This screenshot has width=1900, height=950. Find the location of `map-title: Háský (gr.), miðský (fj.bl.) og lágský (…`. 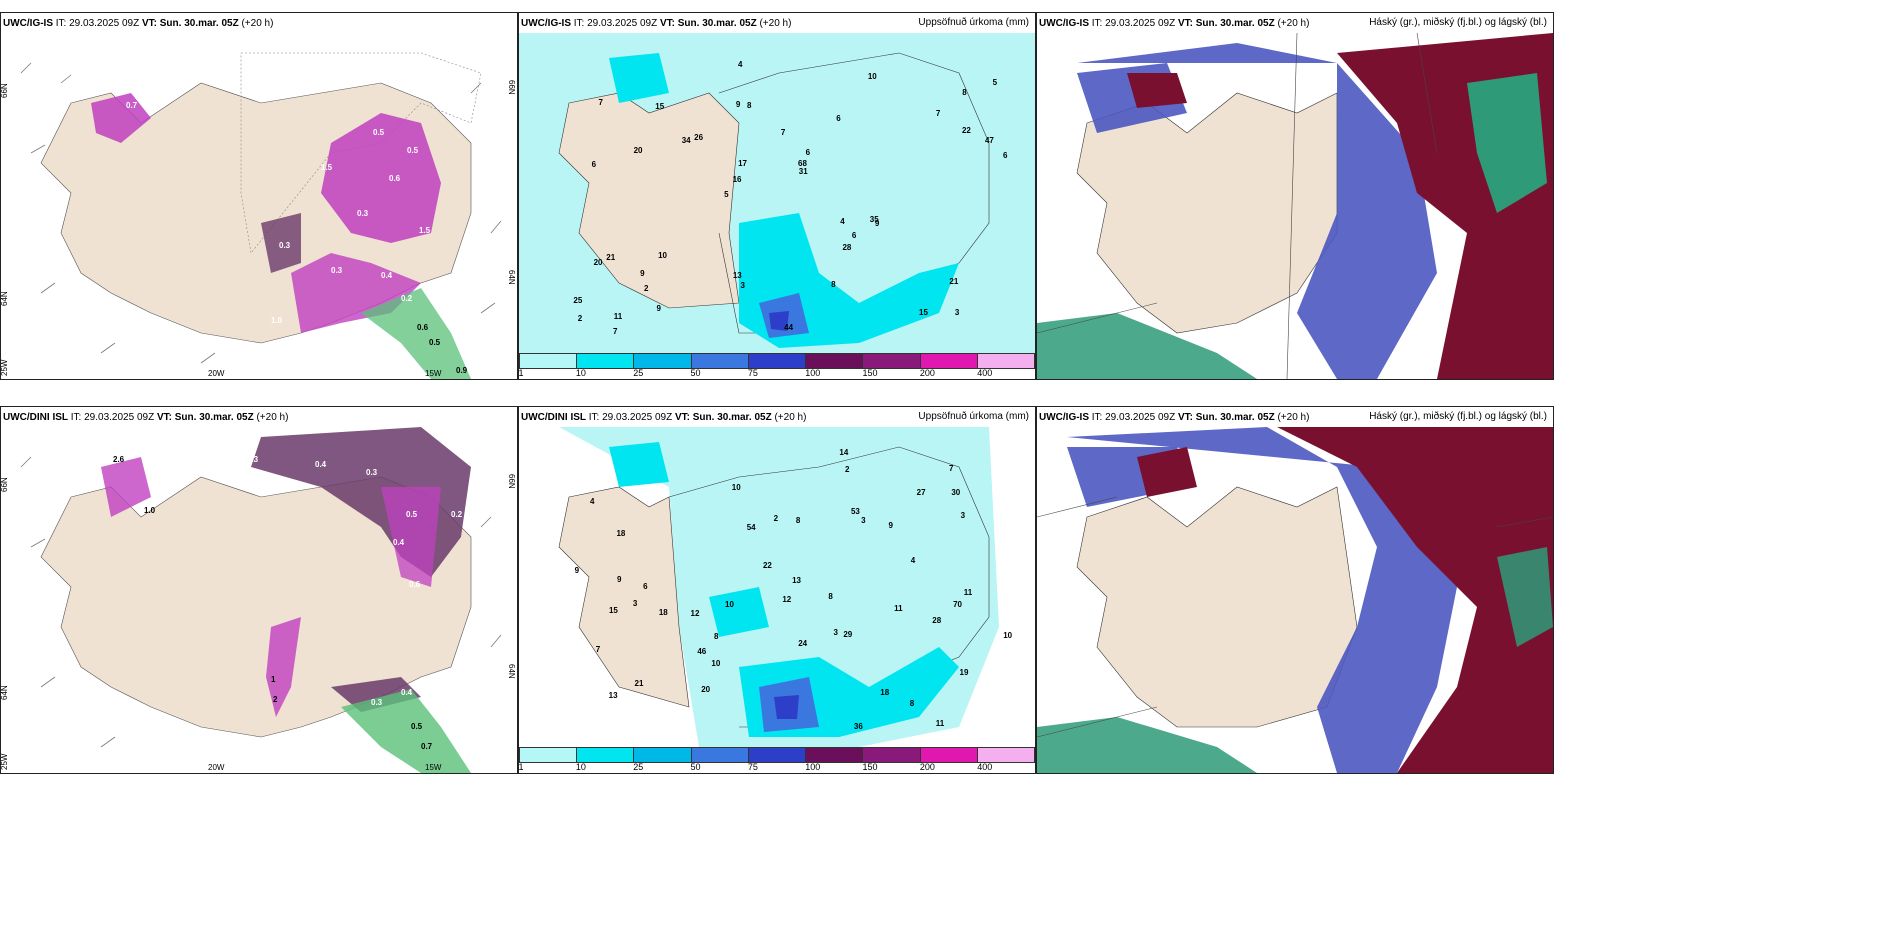

map-title: Háský (gr.), miðský (fj.bl.) og lágský (… is located at coordinates (1458, 22).